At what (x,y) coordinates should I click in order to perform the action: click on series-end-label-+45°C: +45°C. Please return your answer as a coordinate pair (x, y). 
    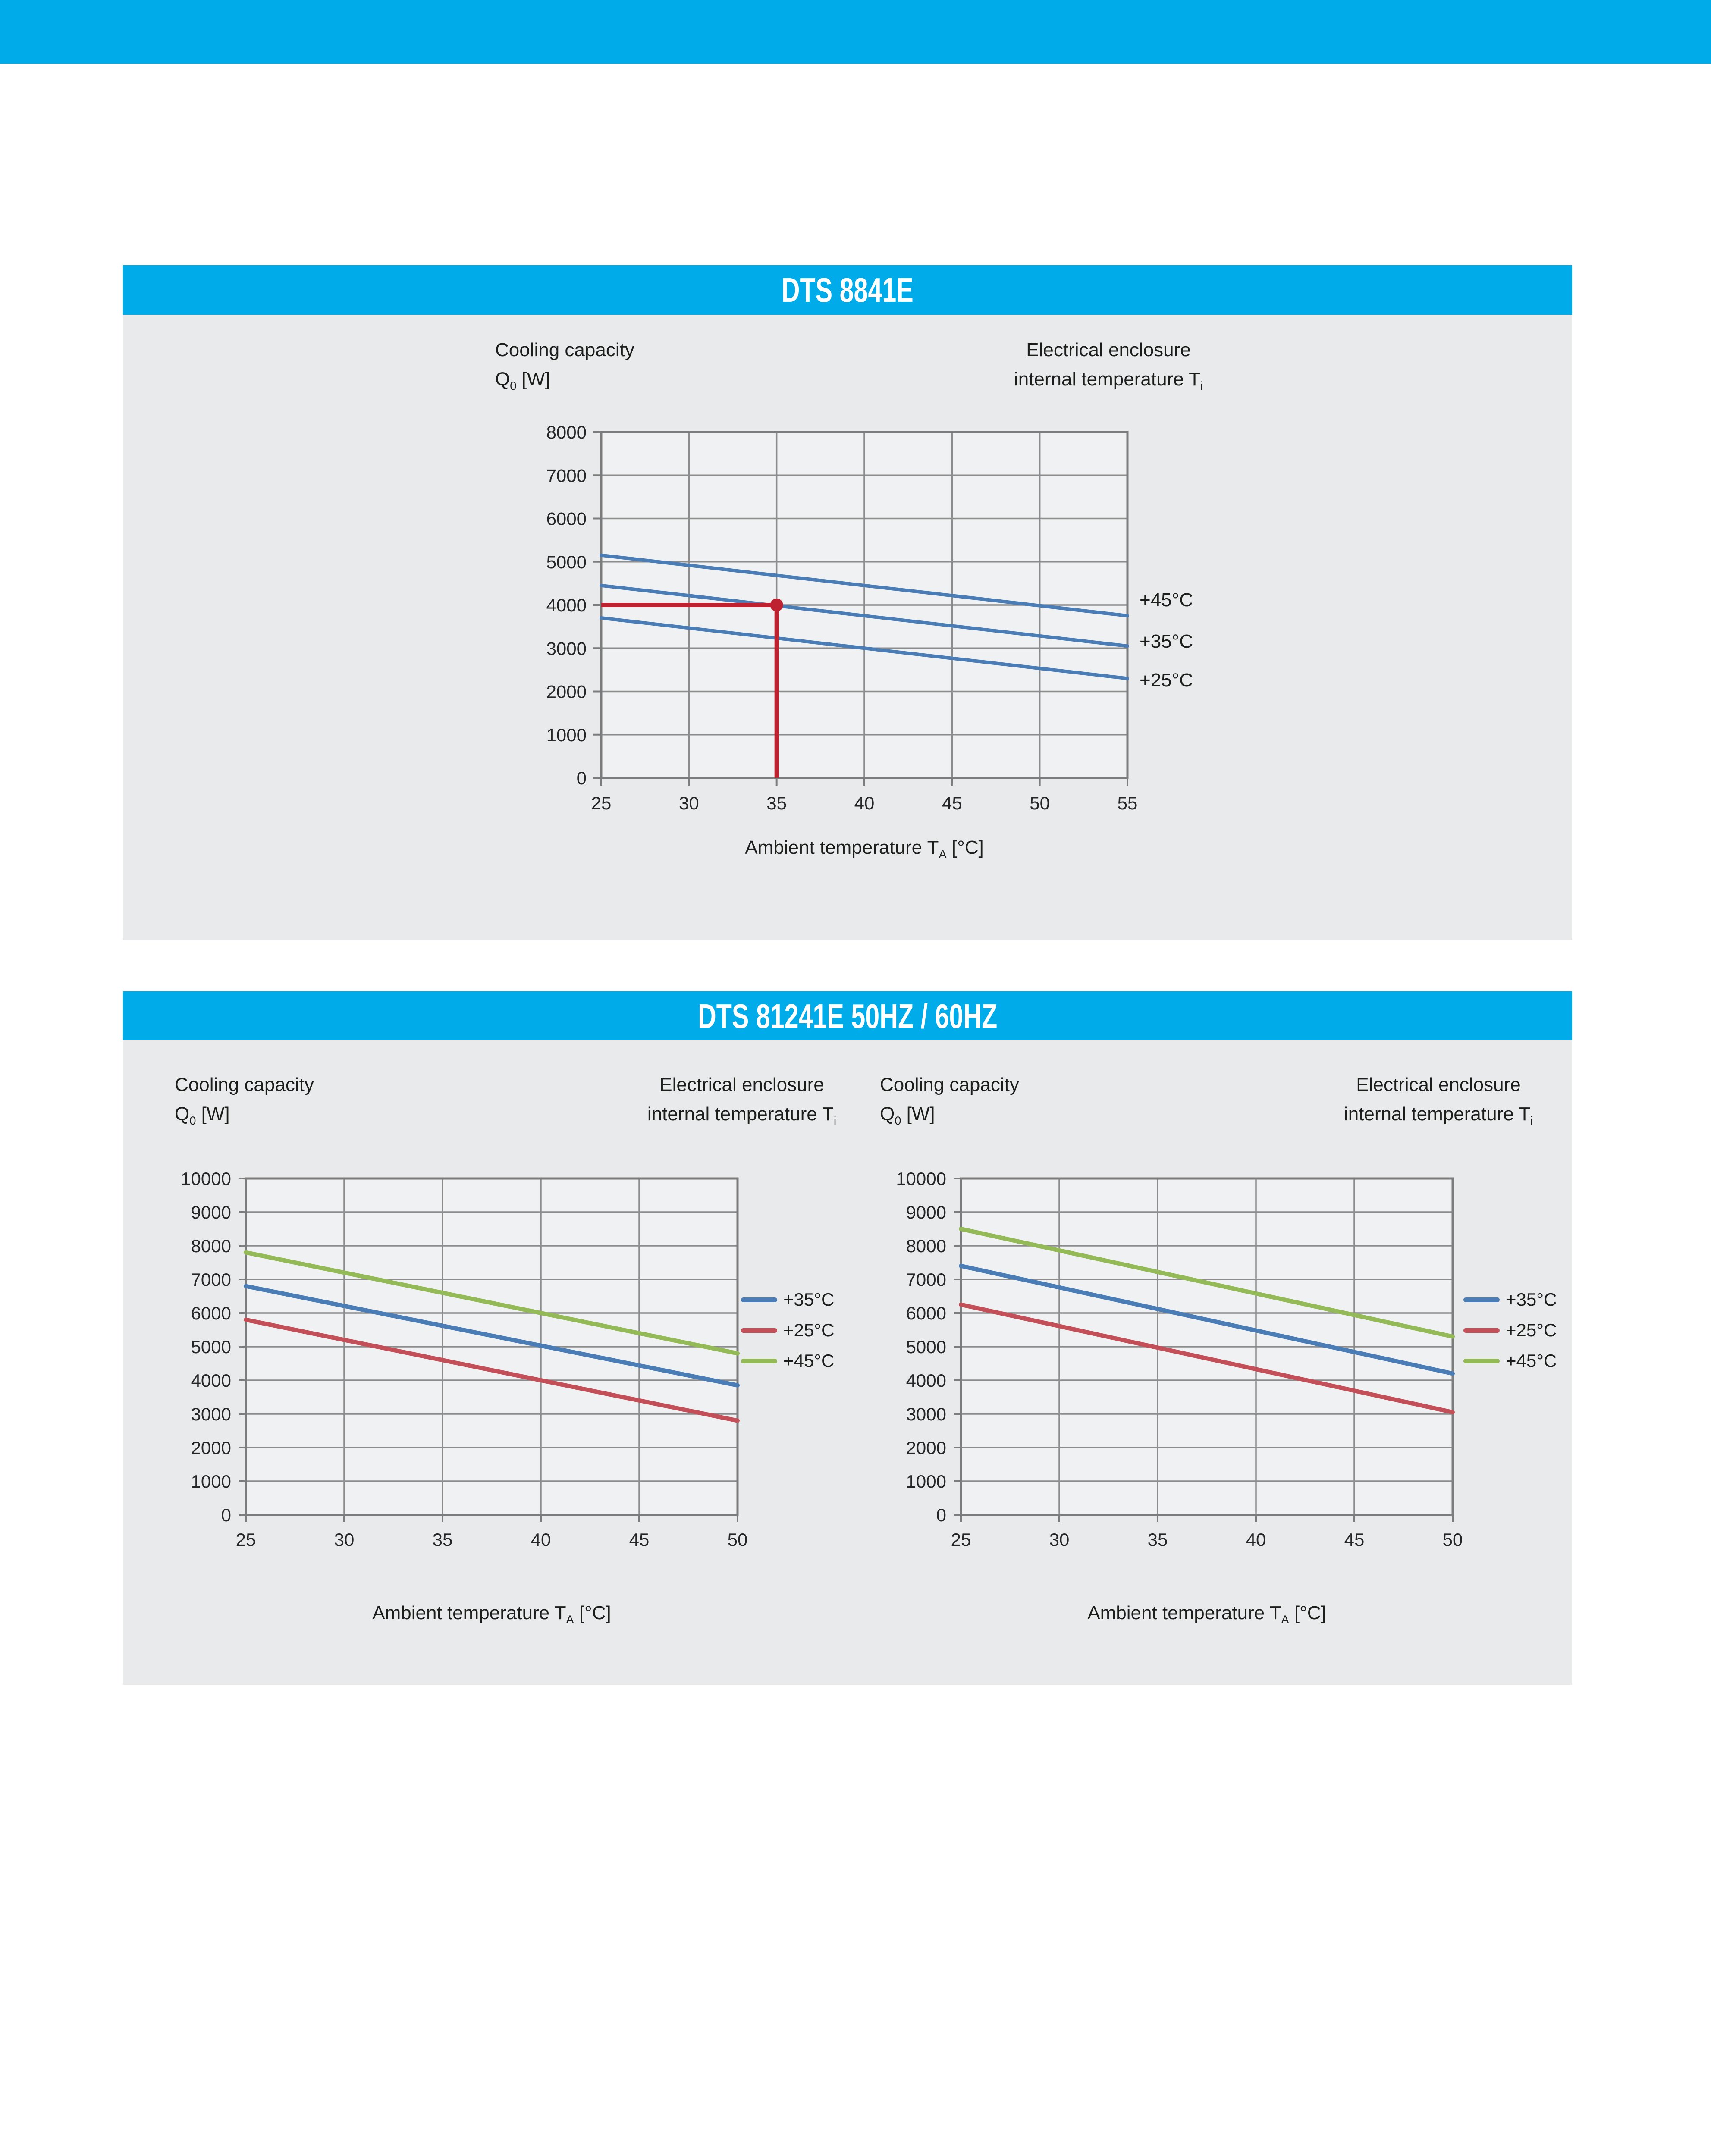
    Looking at the image, I should click on (1166, 600).